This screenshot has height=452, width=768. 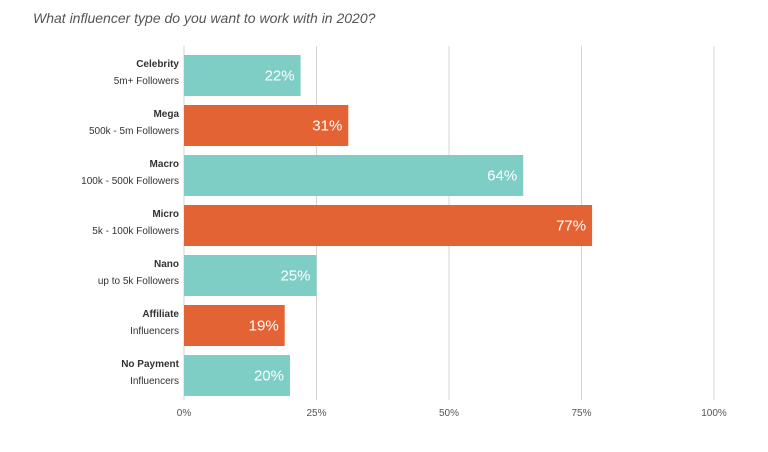 What do you see at coordinates (269, 376) in the screenshot?
I see `bar-value-label: 20%` at bounding box center [269, 376].